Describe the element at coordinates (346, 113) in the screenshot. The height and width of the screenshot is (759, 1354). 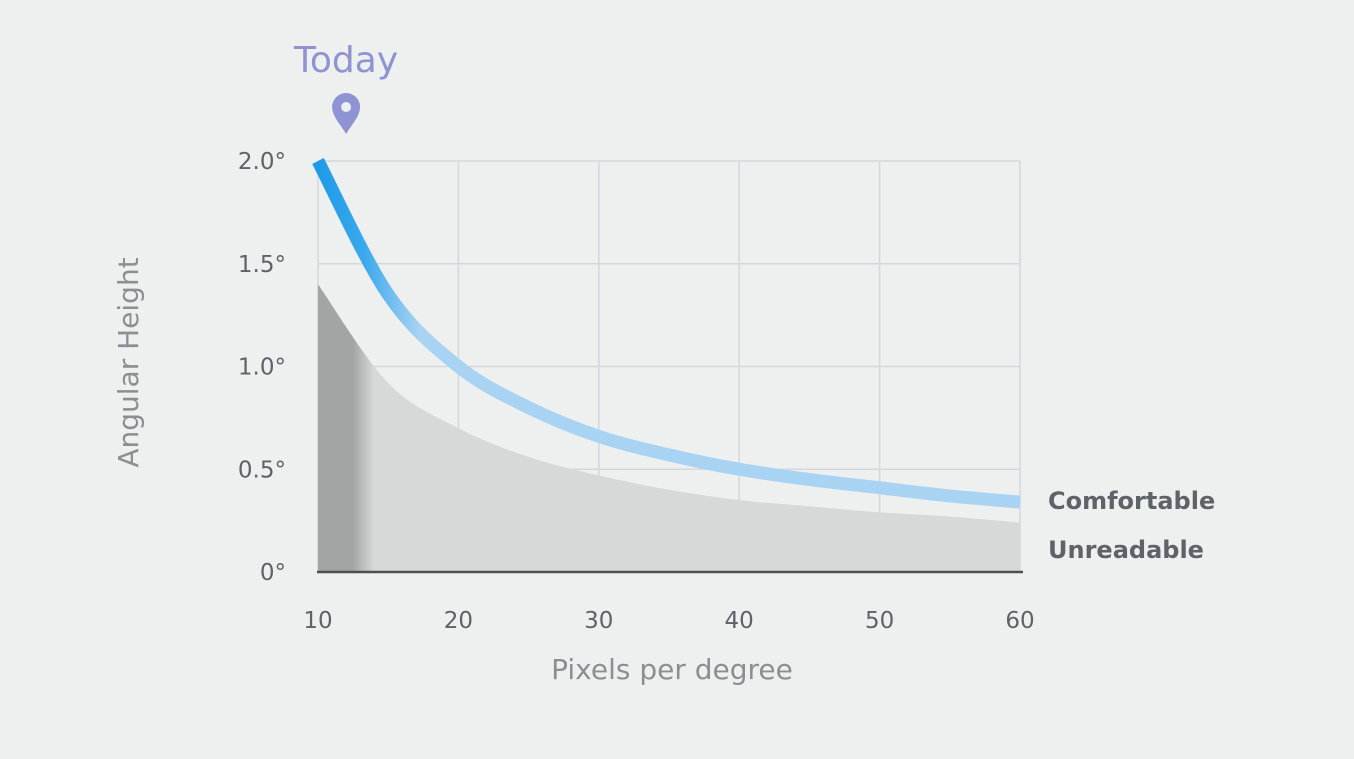
I see `location-pin-icon` at that location.